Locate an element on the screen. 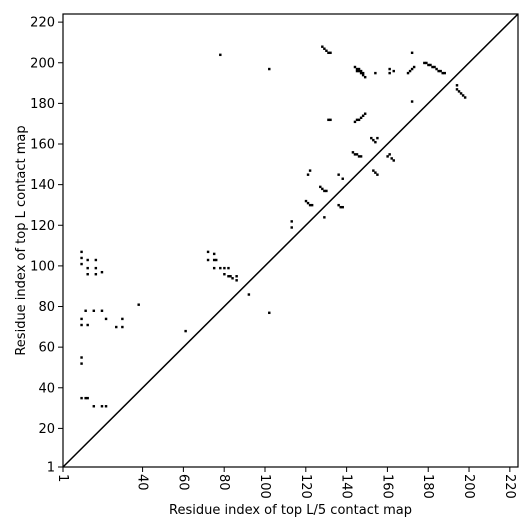 The image size is (531, 531). y-tick-label: 80 is located at coordinates (46, 307).